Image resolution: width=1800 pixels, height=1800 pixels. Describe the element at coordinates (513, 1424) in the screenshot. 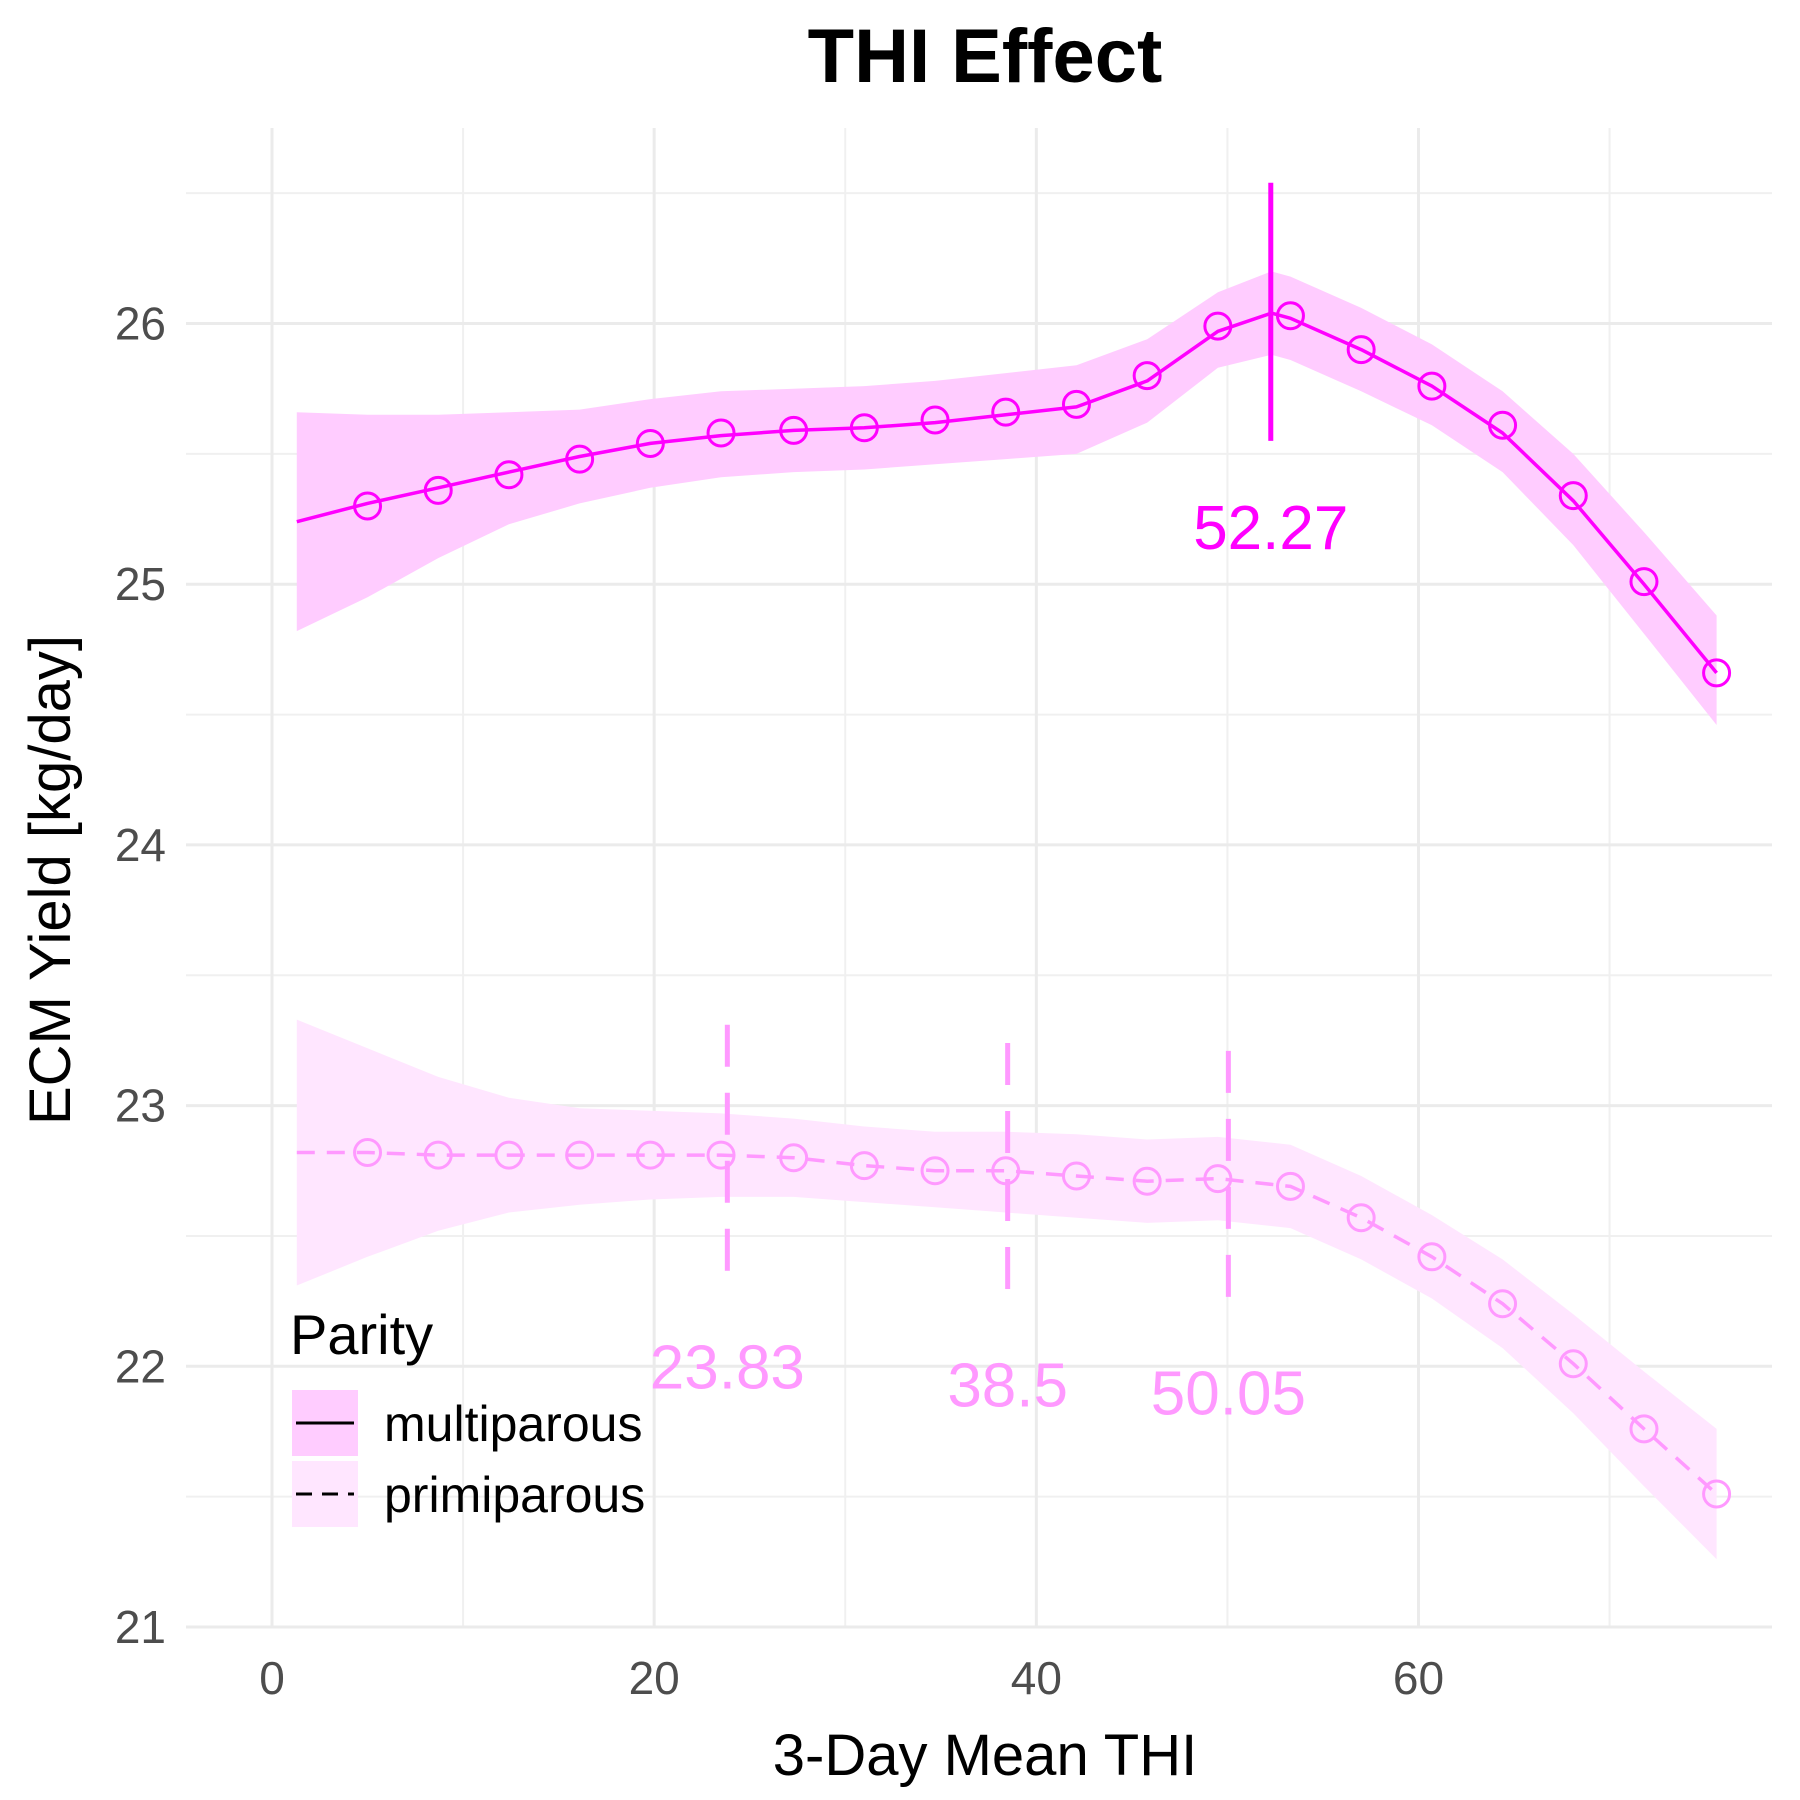

I see `legend-label-multiparous: multiparous` at that location.